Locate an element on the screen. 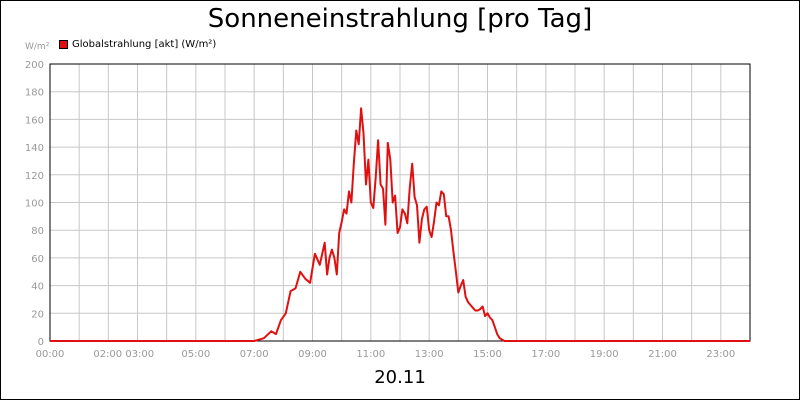  y-tick-label: 200 is located at coordinates (34, 65).